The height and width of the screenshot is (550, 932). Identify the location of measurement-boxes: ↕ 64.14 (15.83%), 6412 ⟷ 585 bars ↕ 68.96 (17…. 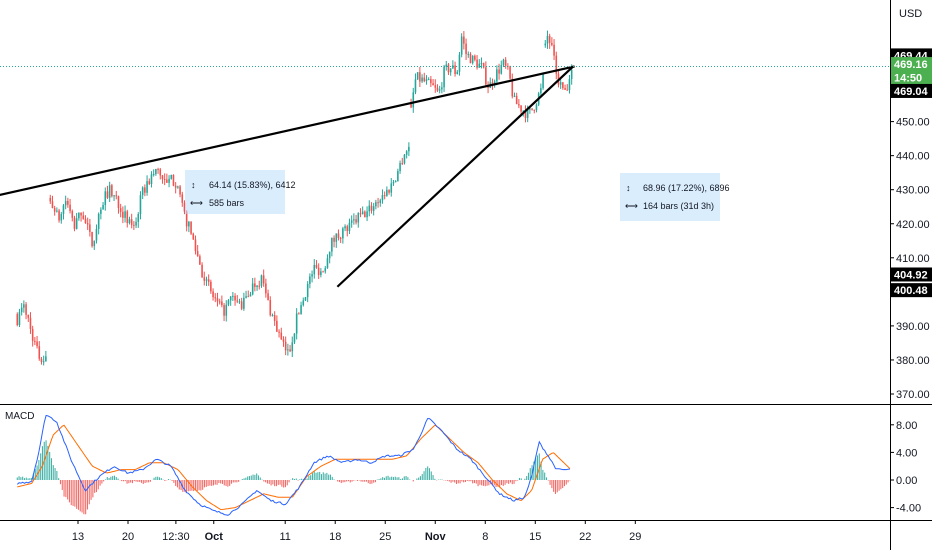
(457, 195).